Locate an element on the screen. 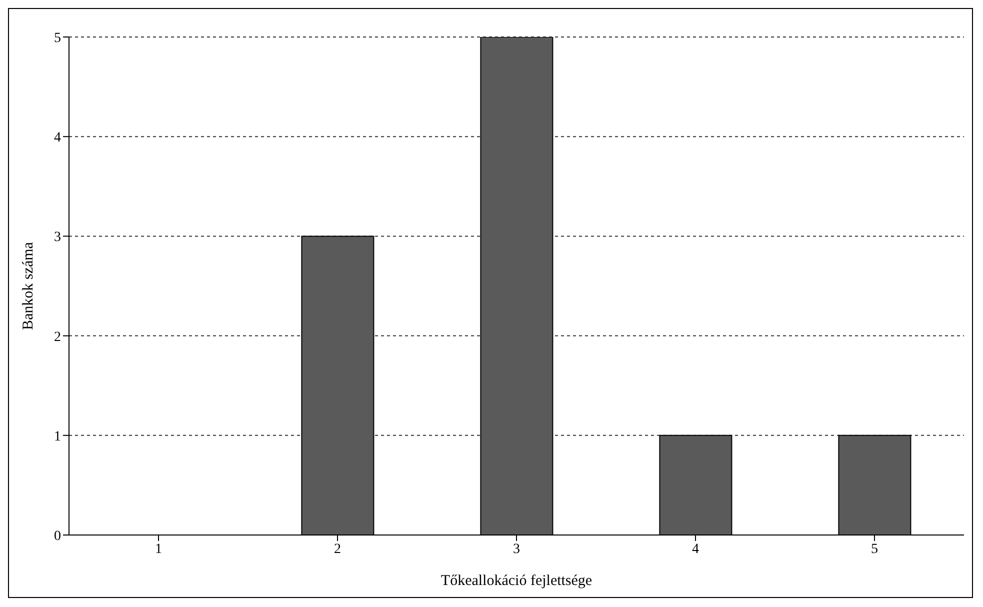 Image resolution: width=983 pixels, height=607 pixels. x-tick-label: 4 is located at coordinates (695, 549).